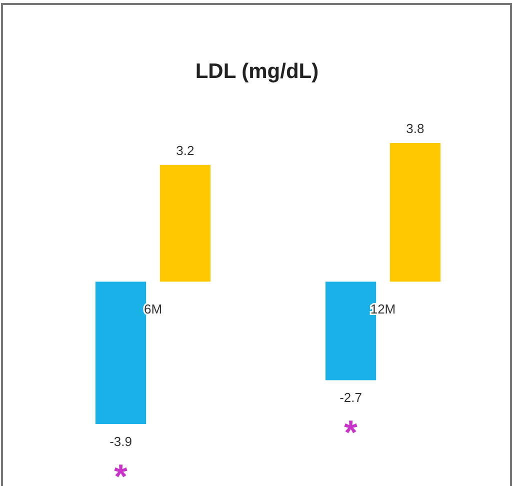 The image size is (514, 486). Describe the element at coordinates (415, 128) in the screenshot. I see `data-label: 3.8` at that location.